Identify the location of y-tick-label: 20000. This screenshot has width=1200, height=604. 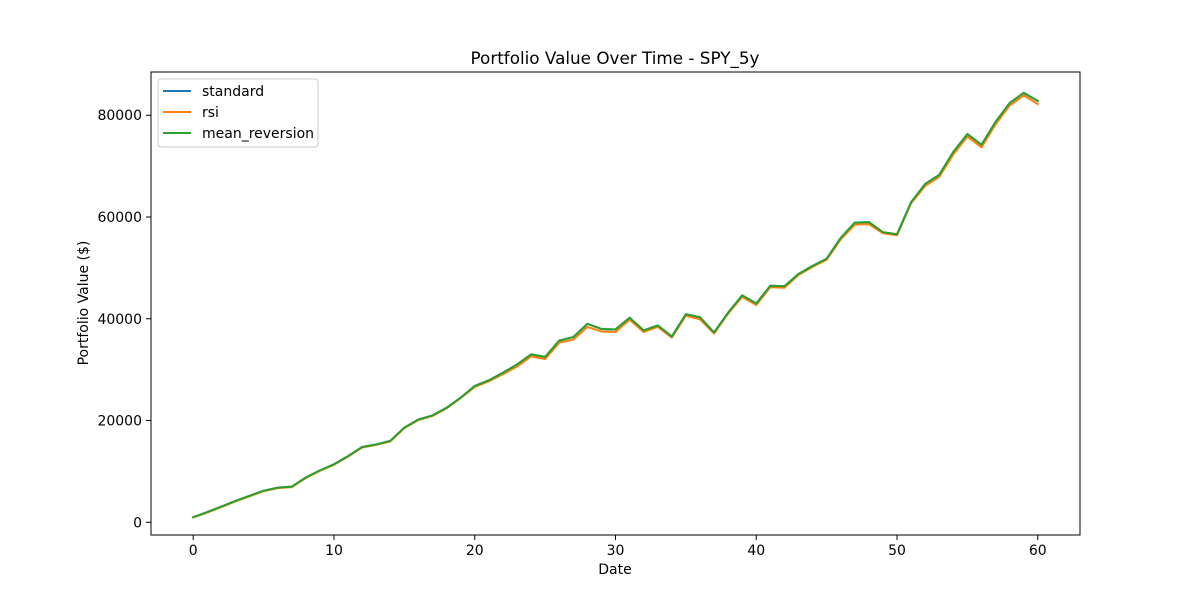
(119, 422).